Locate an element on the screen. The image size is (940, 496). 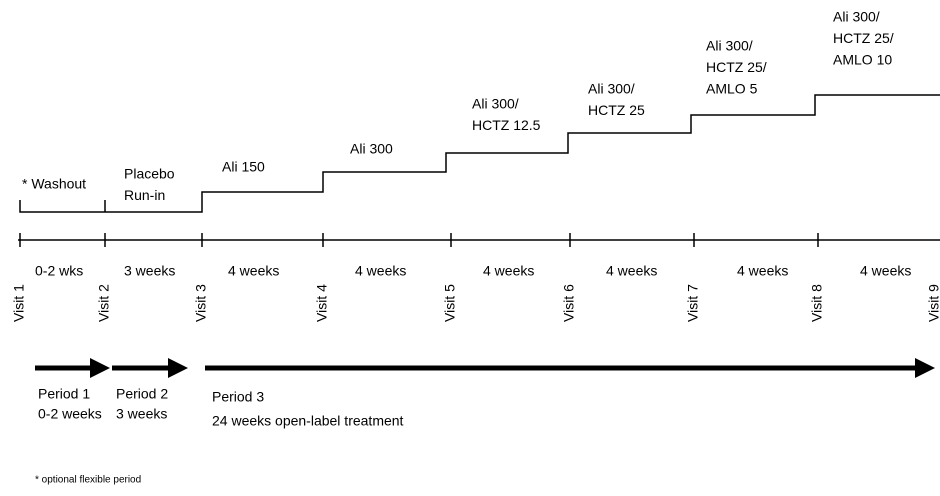
duration-label: 0-2 wks is located at coordinates (59, 271).